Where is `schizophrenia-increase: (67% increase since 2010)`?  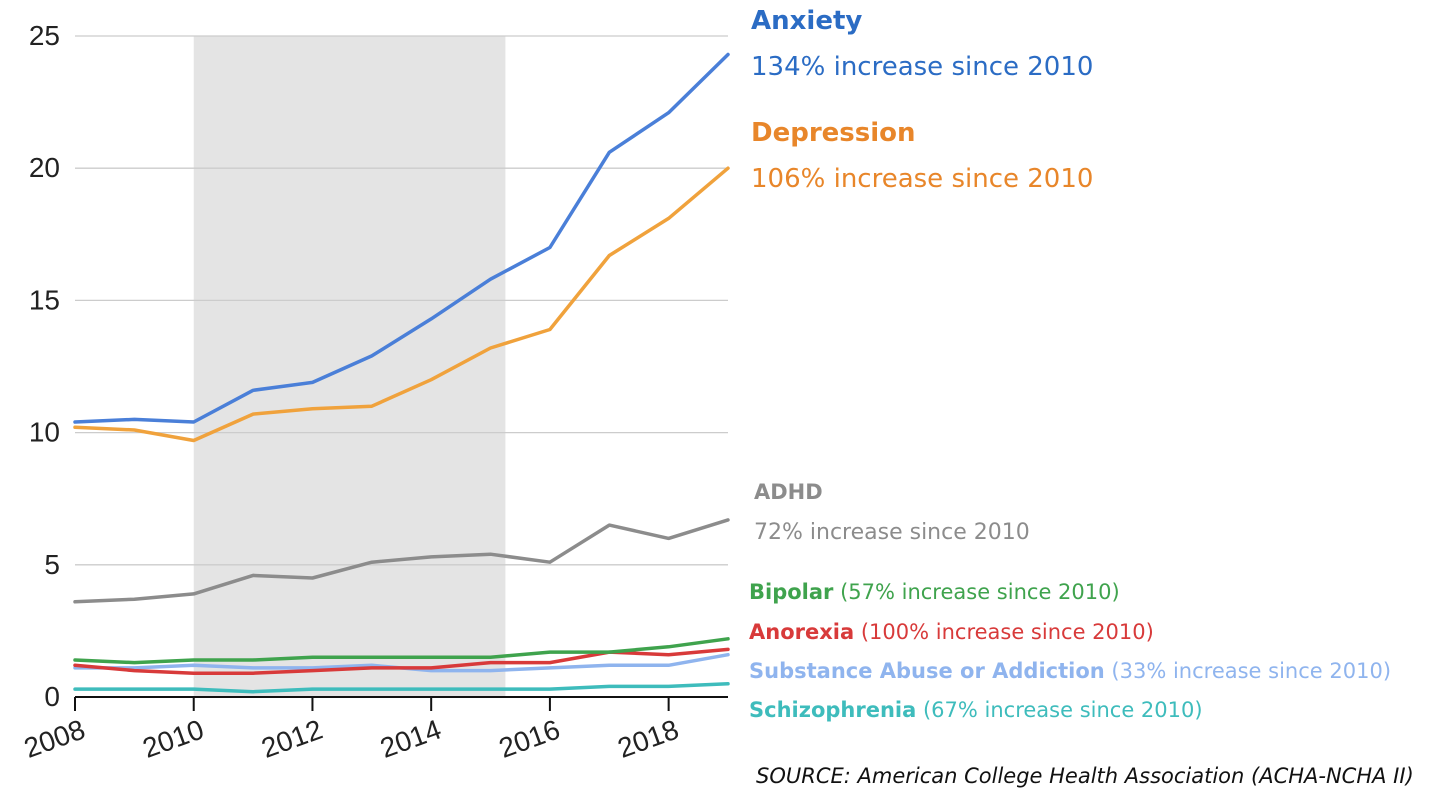
schizophrenia-increase: (67% increase since 2010) is located at coordinates (1062, 710).